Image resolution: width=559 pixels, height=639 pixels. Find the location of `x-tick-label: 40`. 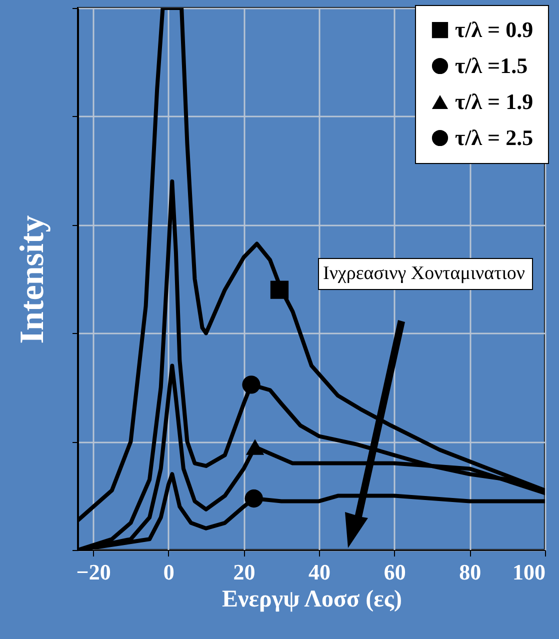

x-tick-label: 40 is located at coordinates (319, 572).